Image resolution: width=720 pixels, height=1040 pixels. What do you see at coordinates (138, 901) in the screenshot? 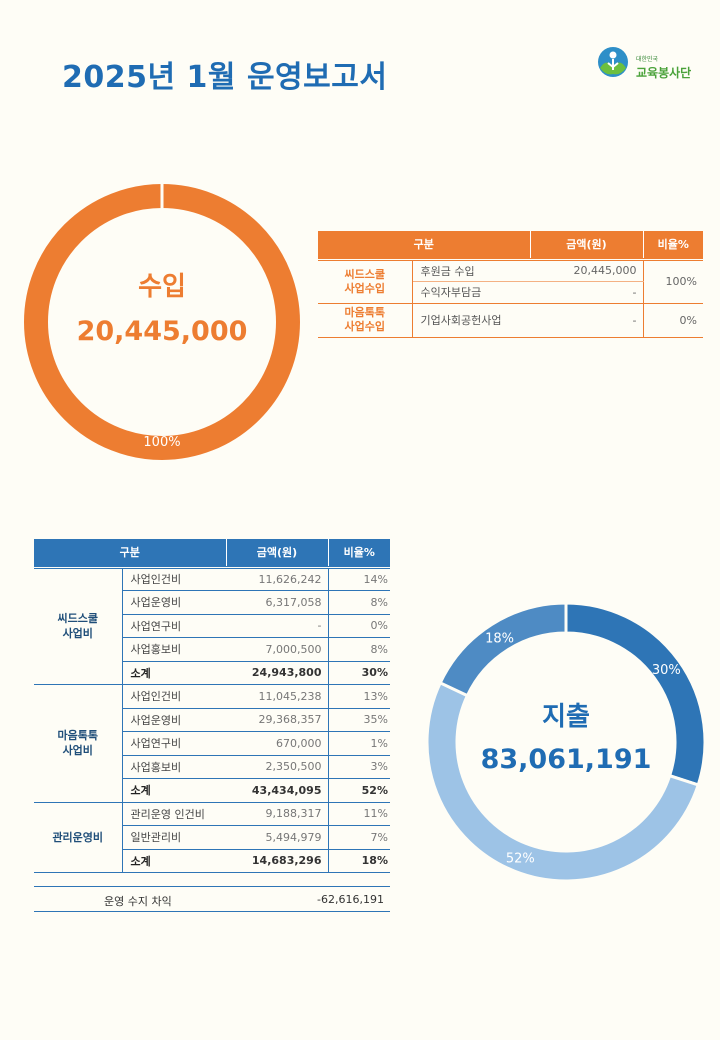
I see `net-balance-label: 운영 수지 차익` at bounding box center [138, 901].